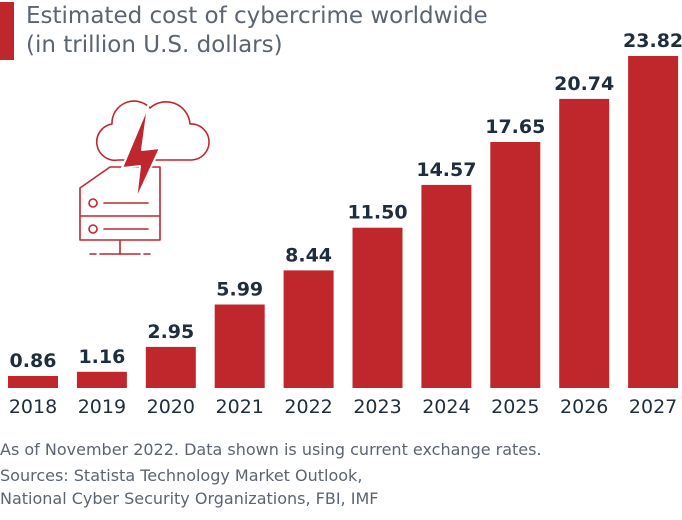 The height and width of the screenshot is (520, 682). What do you see at coordinates (257, 16) in the screenshot?
I see `chart-title: Estimated cost of cybercrime worldwide` at bounding box center [257, 16].